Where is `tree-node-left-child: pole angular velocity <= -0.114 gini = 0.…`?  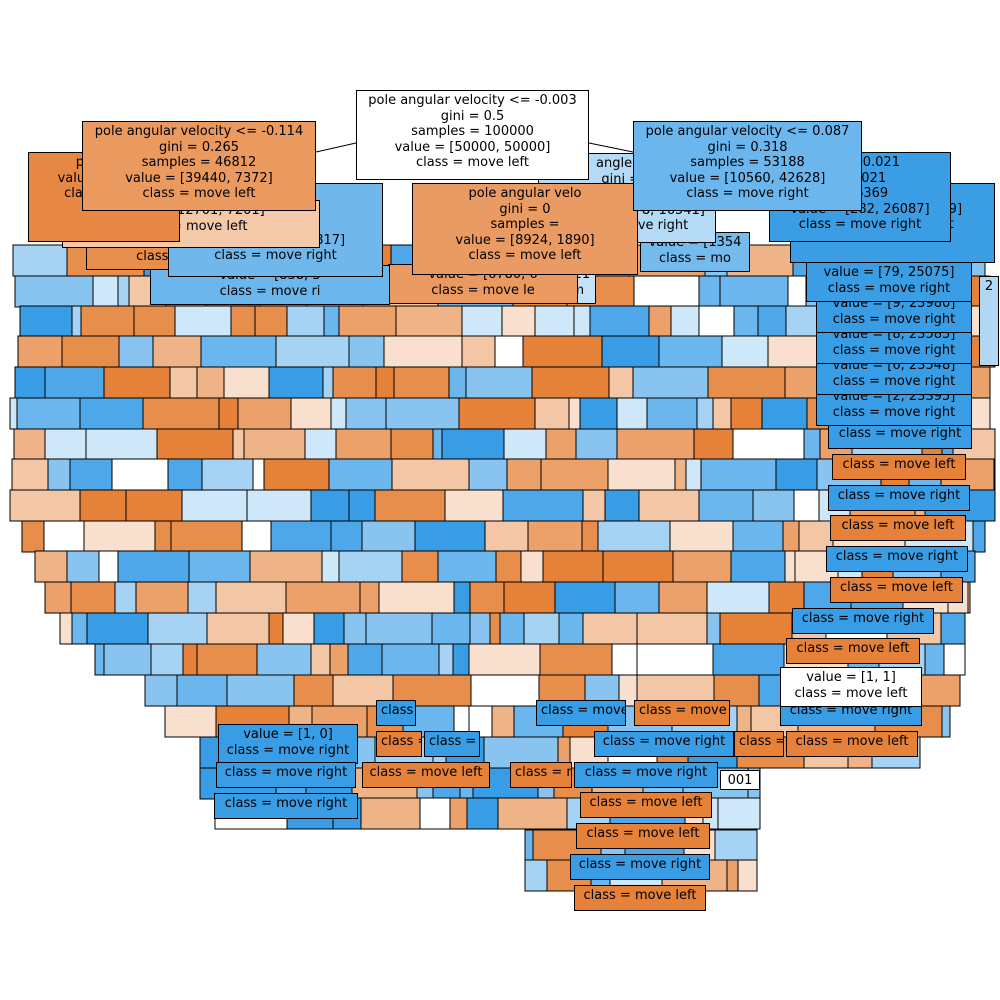 tree-node-left-child: pole angular velocity <= -0.114 gini = 0.… is located at coordinates (199, 166).